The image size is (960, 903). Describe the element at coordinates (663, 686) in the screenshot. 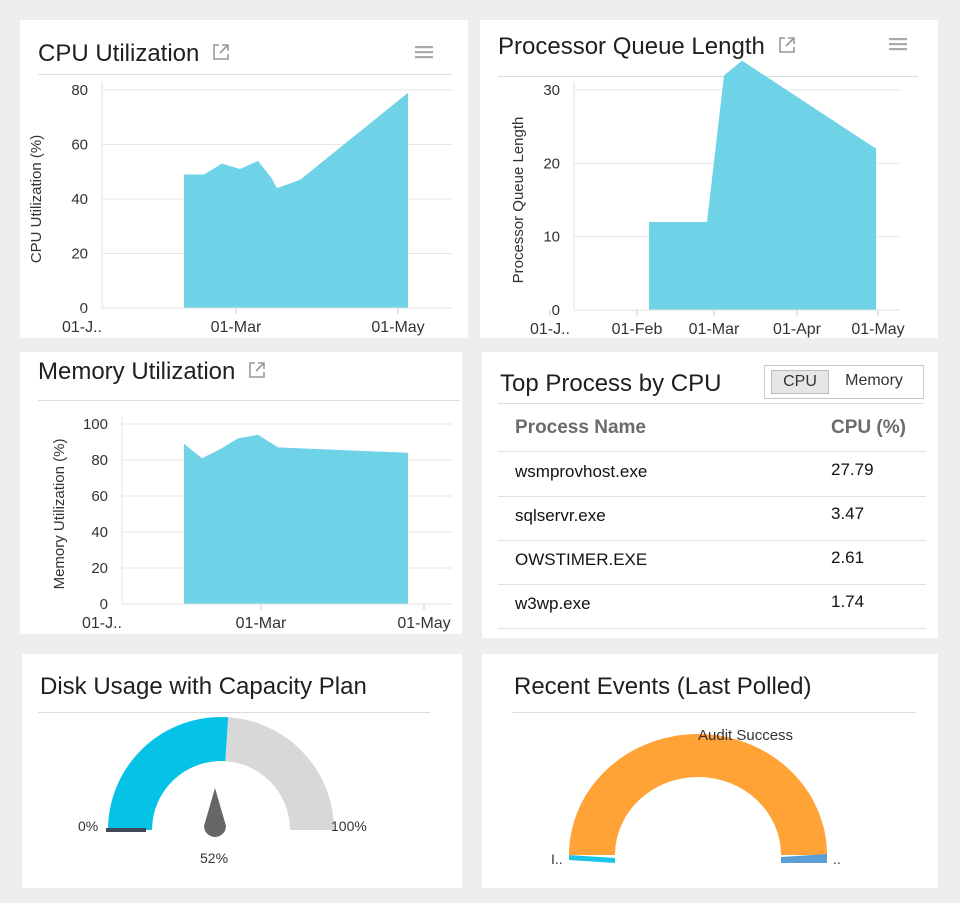

I see `panel-title: Recent Events (Last Polled)` at that location.